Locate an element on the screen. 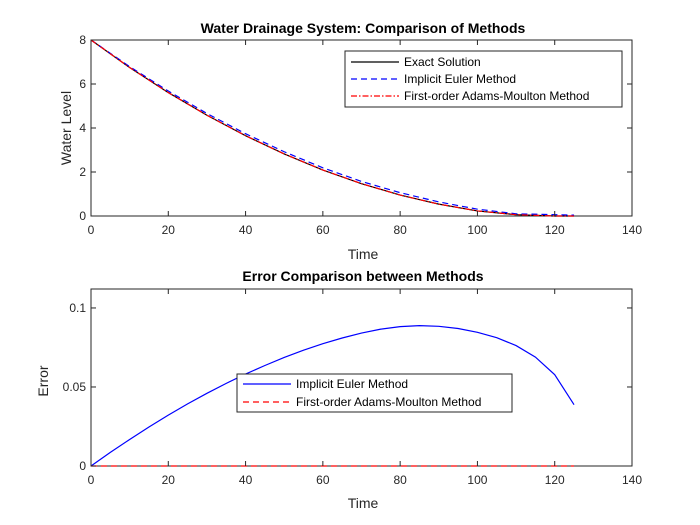 The height and width of the screenshot is (525, 700). legend-box is located at coordinates (374, 393).